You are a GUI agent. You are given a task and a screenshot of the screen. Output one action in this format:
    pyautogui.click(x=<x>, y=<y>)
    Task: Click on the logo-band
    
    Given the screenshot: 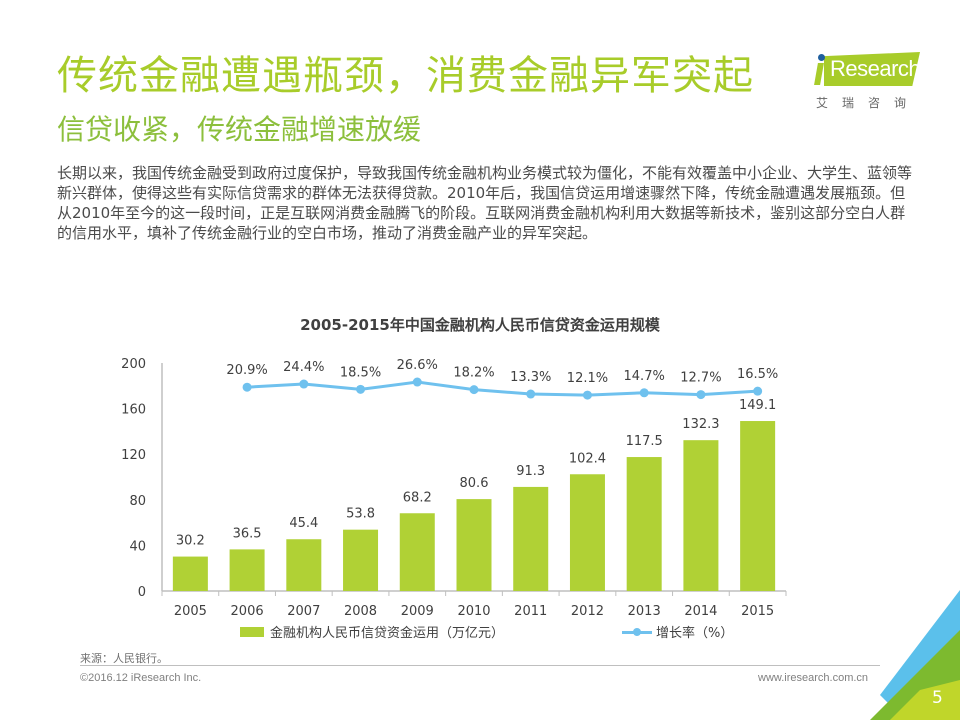 What is the action you would take?
    pyautogui.click(x=872, y=69)
    